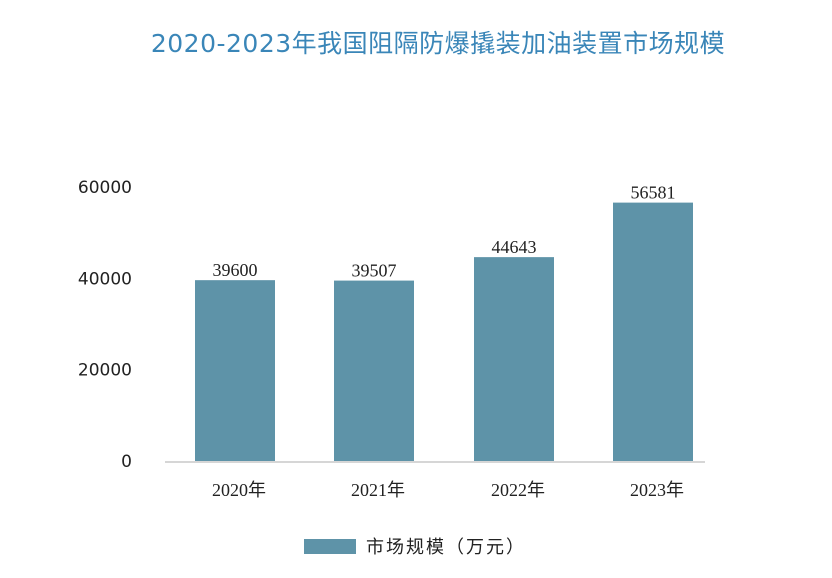 The height and width of the screenshot is (578, 832). I want to click on y-tick-label: 0, so click(126, 462).